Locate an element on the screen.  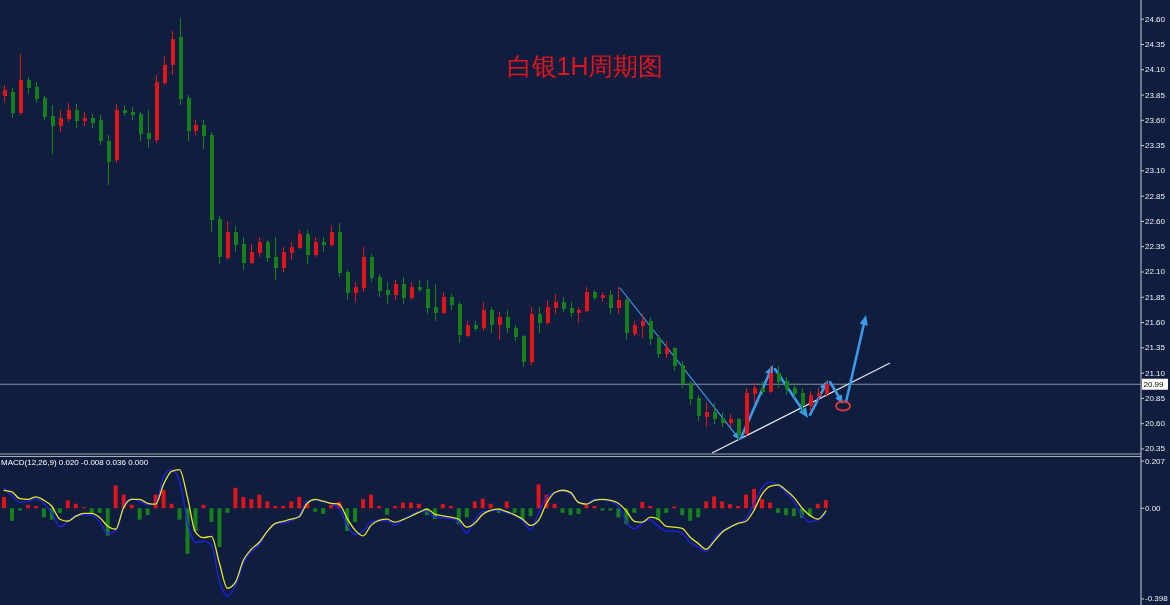
y-tick-label: 0.207 is located at coordinates (1155, 461).